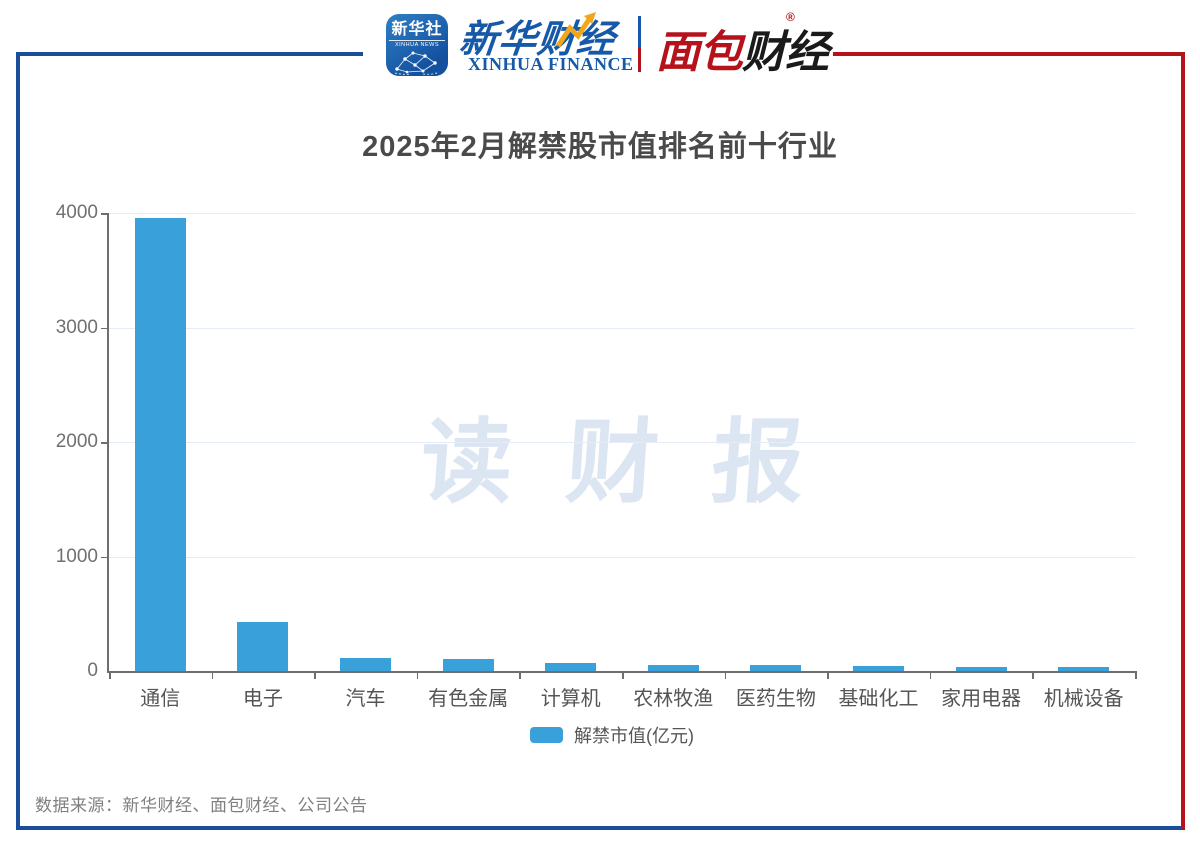  Describe the element at coordinates (775, 699) in the screenshot. I see `x-category-label: 医药生物` at that location.